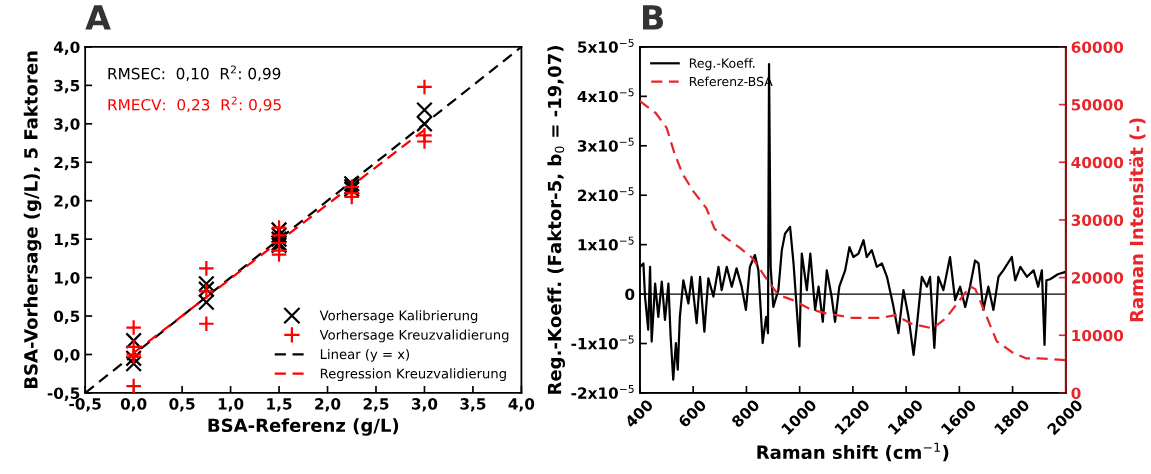 The height and width of the screenshot is (474, 1151). Describe the element at coordinates (606, 243) in the screenshot. I see `y-tick-label: 1x10$^{−5}$` at that location.